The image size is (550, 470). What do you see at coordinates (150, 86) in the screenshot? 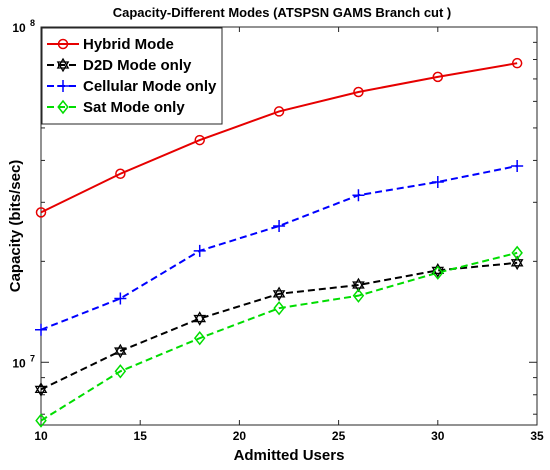
I see `legend-label: Cellular Mode only` at bounding box center [150, 86].